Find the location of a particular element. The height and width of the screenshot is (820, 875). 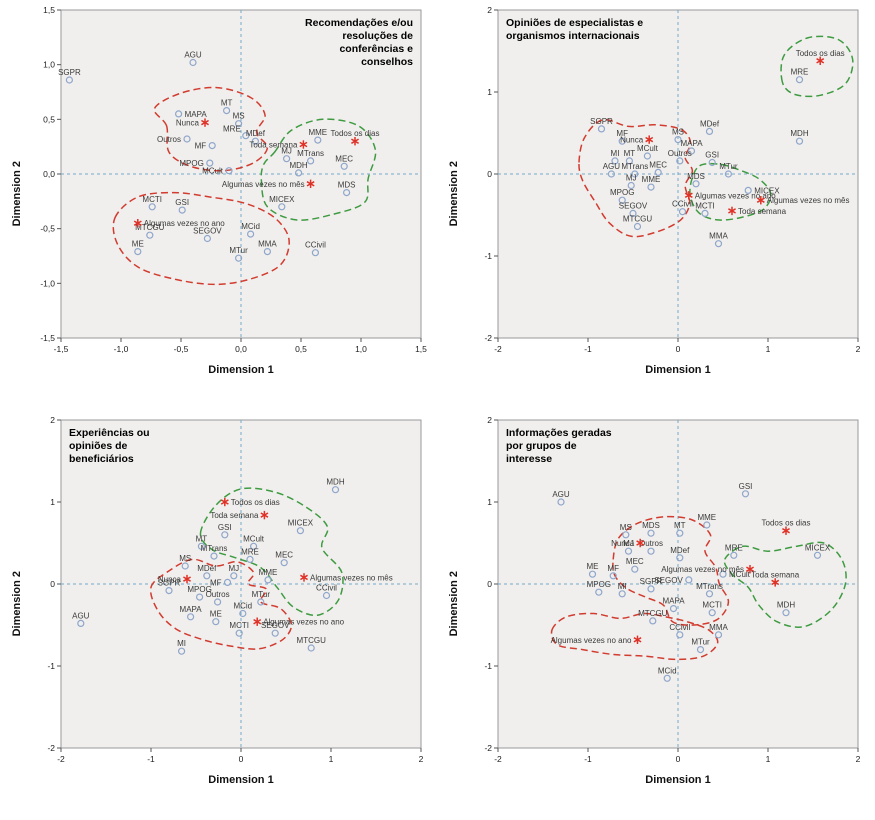

svg-text: MT is located at coordinates (630, 153).